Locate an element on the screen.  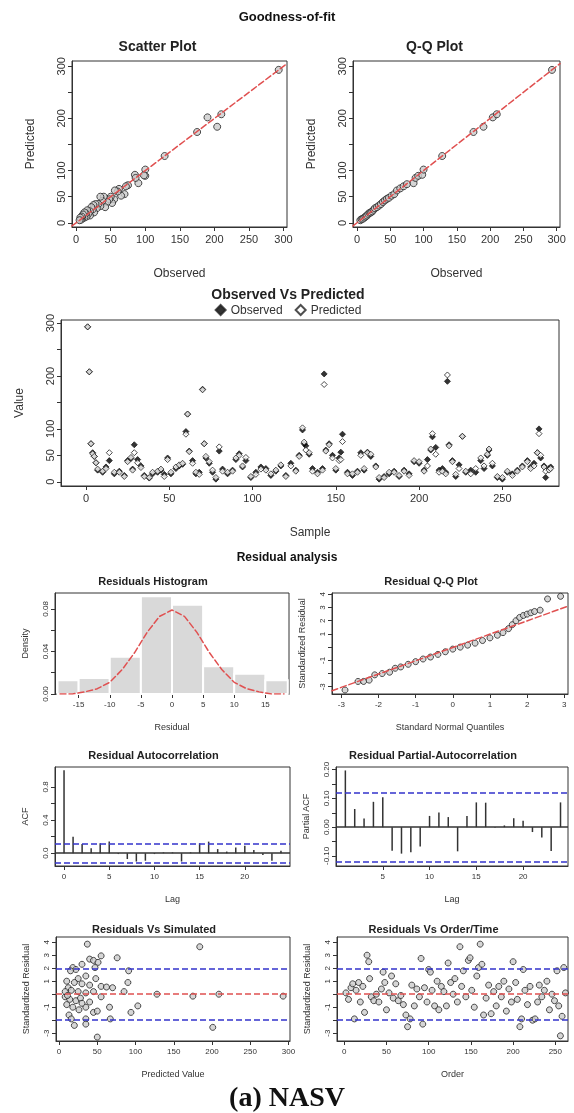
chart-title: Residual Partial-Autocorrelation is located at coordinates (433, 754).